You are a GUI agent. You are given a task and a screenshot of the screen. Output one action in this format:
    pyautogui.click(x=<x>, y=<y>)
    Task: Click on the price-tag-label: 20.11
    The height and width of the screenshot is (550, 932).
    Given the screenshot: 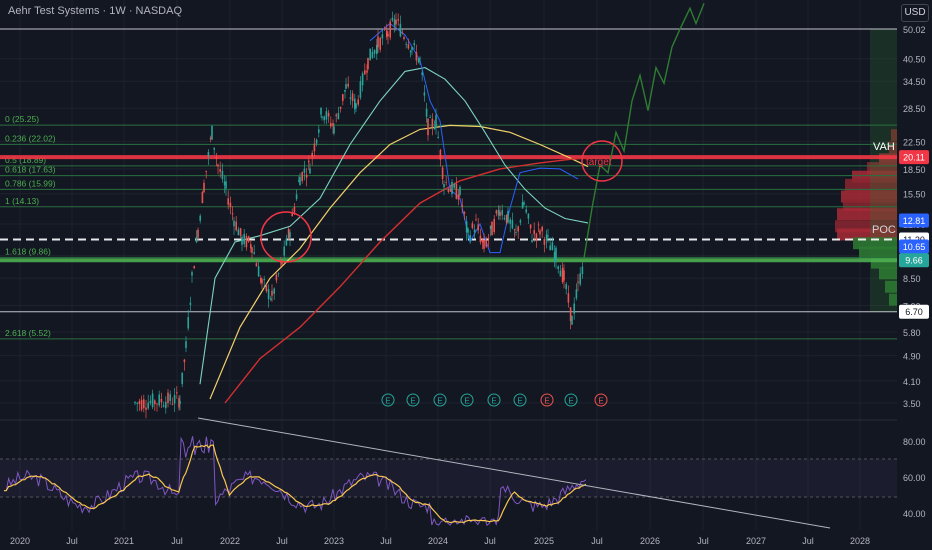 What is the action you would take?
    pyautogui.click(x=914, y=158)
    